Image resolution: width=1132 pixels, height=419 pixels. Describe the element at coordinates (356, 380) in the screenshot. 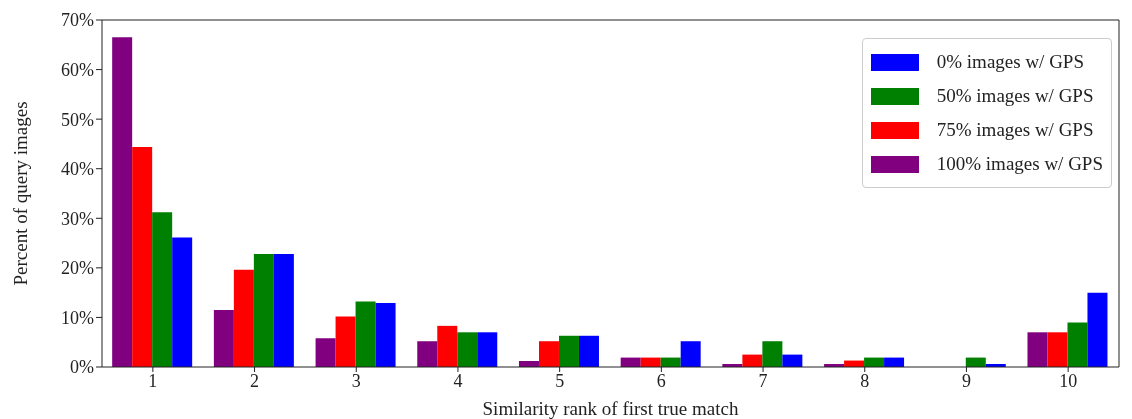

I see `x-tick-label: 3` at that location.